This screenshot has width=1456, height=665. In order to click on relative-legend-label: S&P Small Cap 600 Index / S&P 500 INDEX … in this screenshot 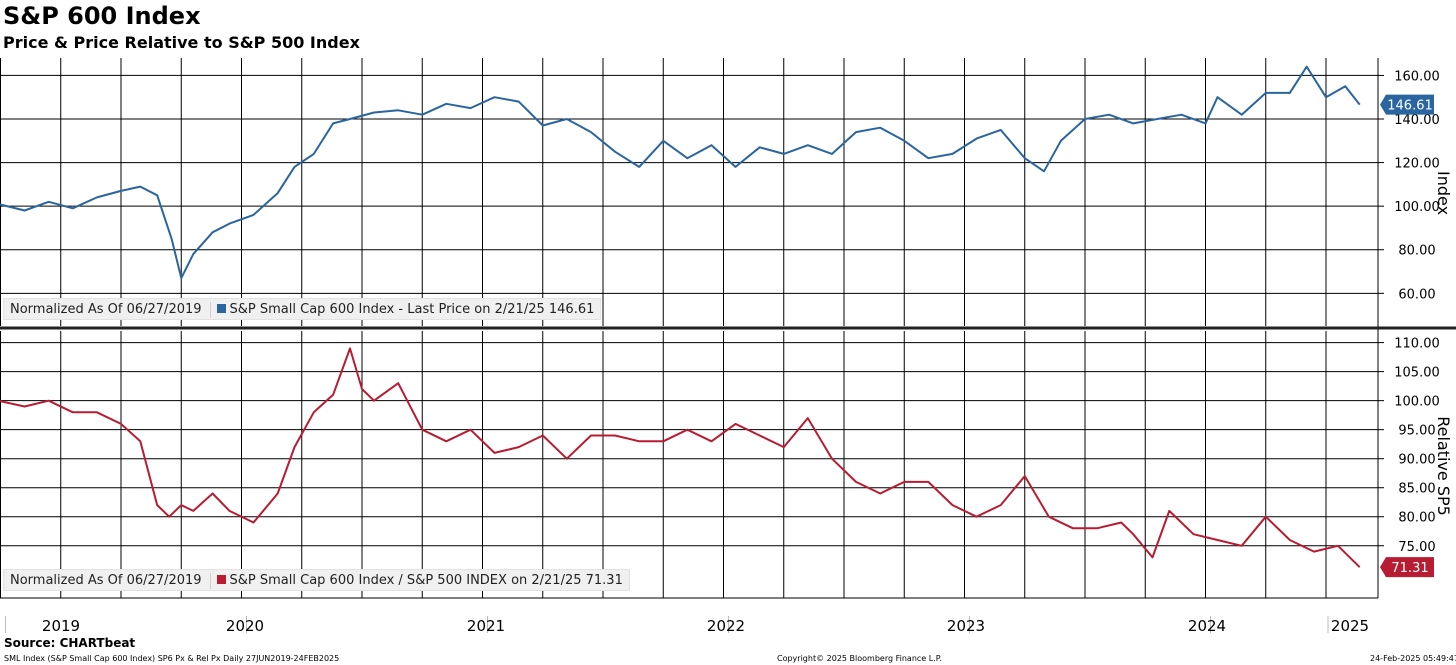, I will do `click(426, 580)`.